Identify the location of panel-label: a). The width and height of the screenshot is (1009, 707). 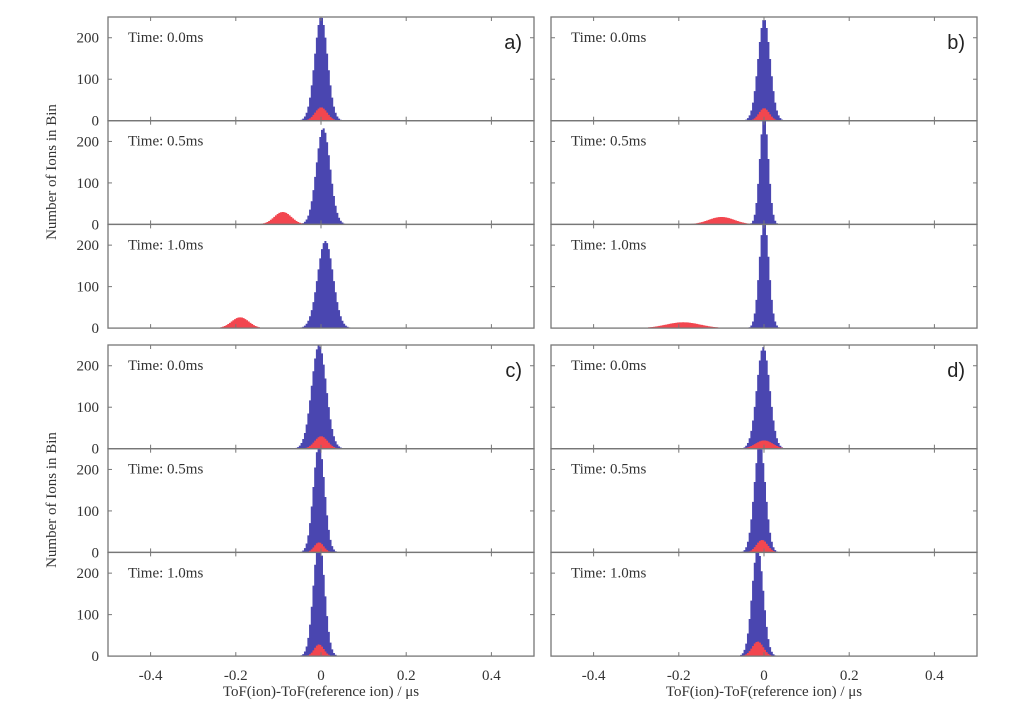
(513, 43).